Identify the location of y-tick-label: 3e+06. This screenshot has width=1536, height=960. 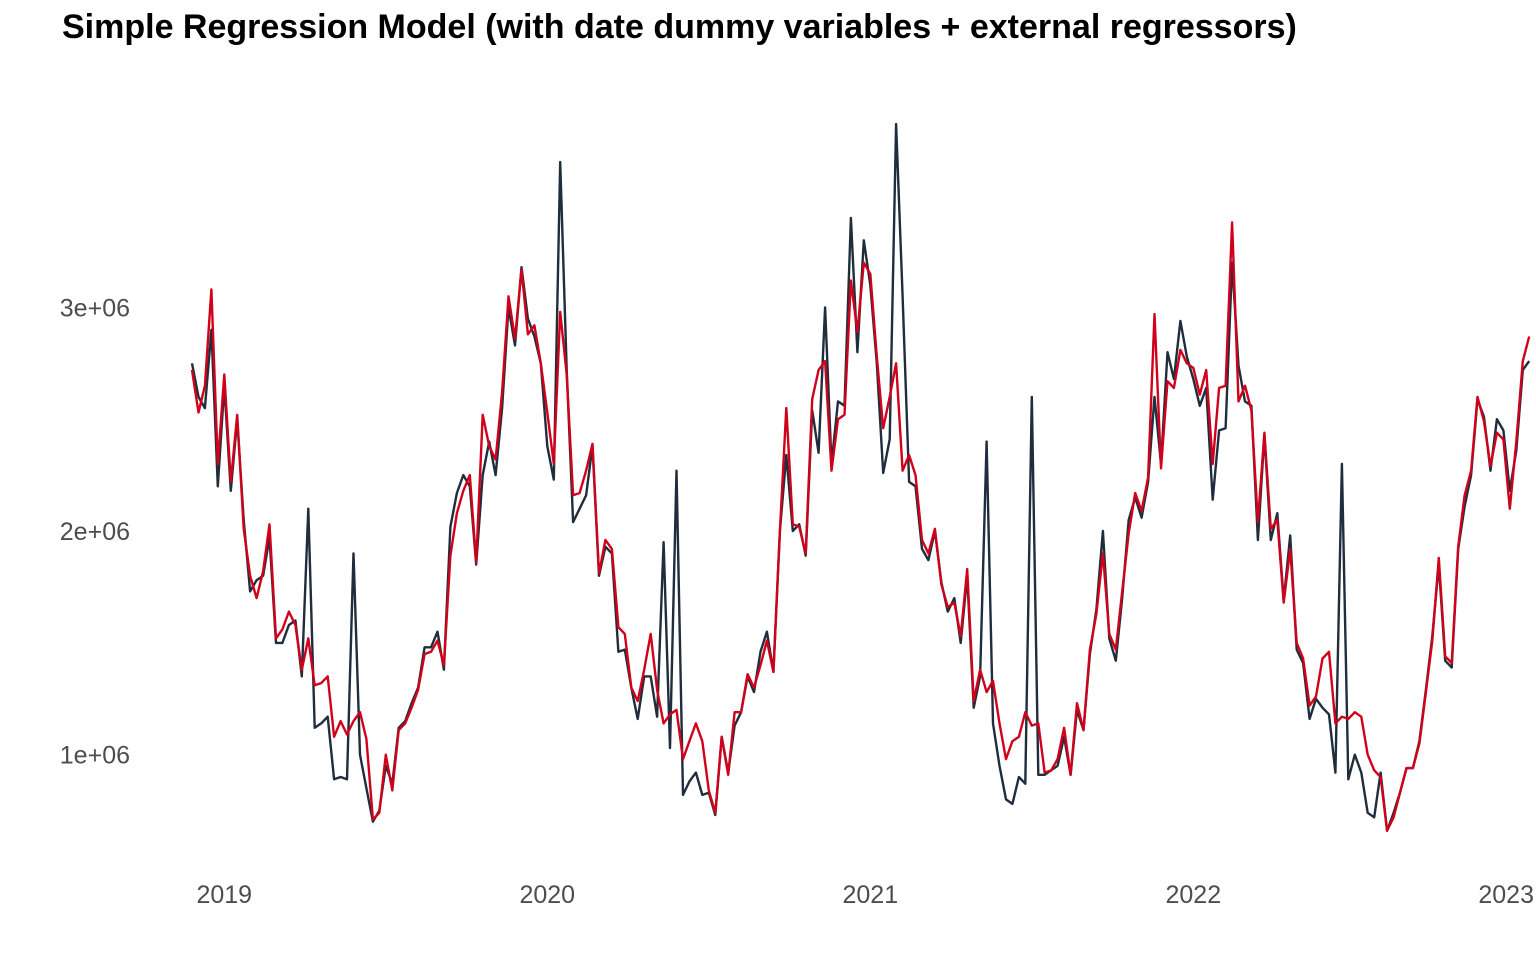
(95, 308).